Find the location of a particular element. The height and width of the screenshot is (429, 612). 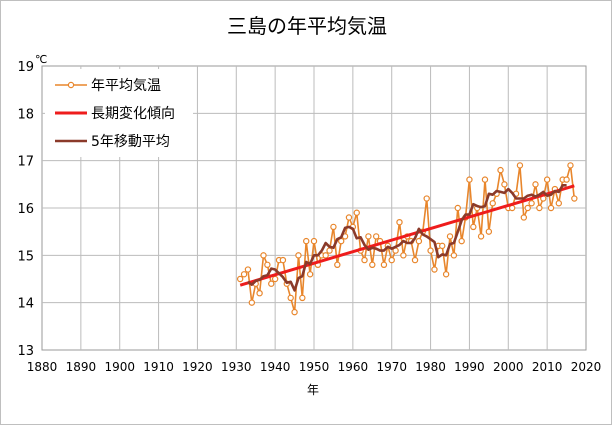

x-tick-label: 1920 is located at coordinates (197, 367).